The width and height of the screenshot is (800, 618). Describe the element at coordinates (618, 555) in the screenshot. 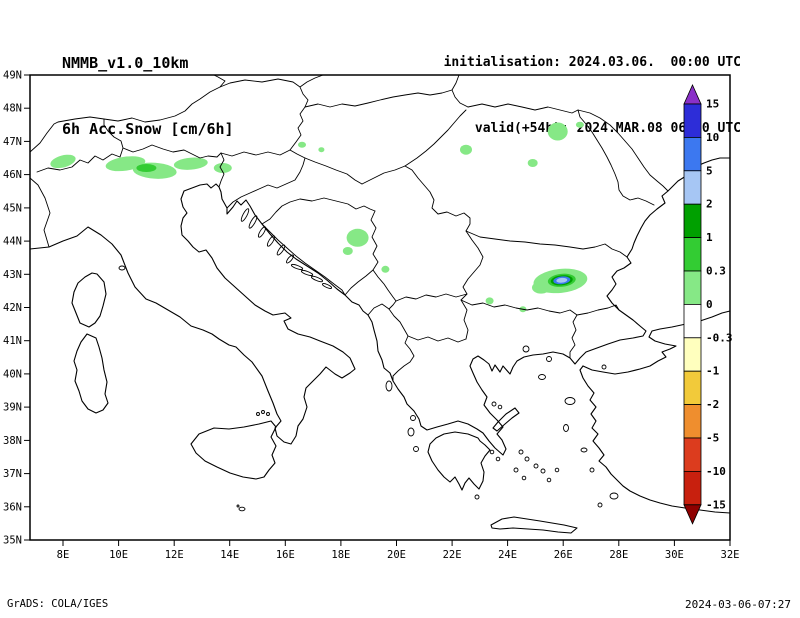

I see `x-tick-label: 28E` at that location.